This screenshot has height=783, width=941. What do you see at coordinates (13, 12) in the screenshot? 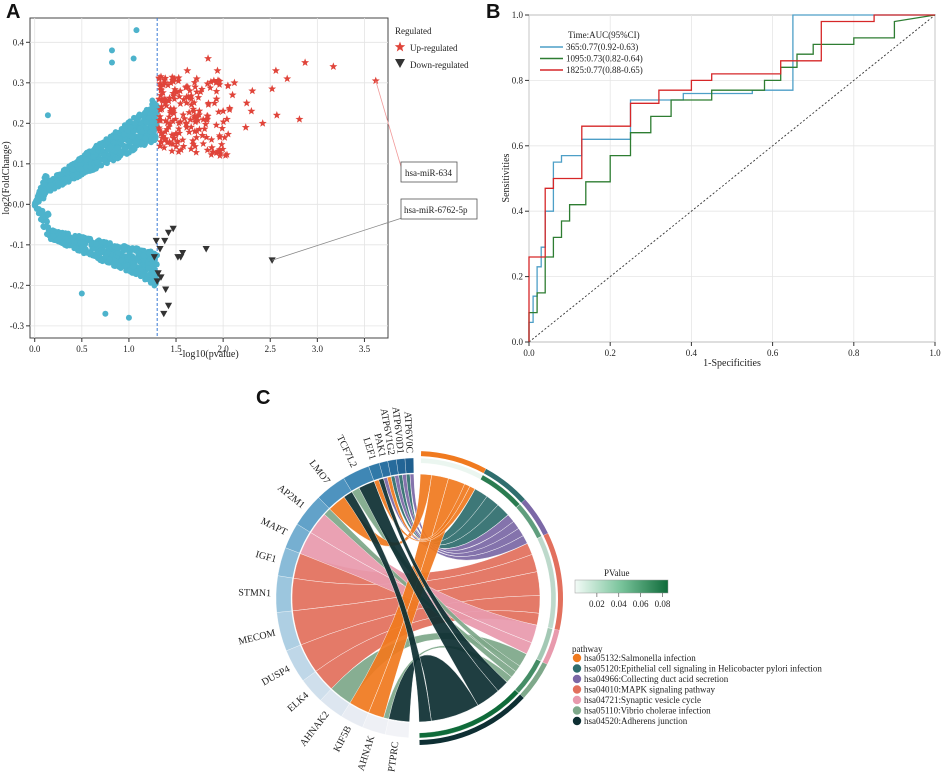
I see `panel-label-a: A` at bounding box center [13, 12].